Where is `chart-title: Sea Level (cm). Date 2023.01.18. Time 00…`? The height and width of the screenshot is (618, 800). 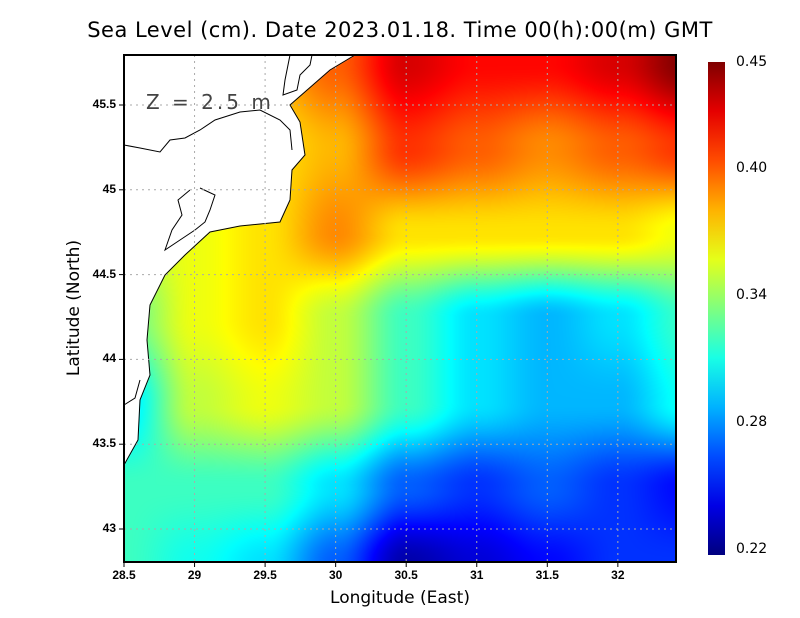
chart-title: Sea Level (cm). Date 2023.01.18. Time 00… is located at coordinates (400, 30).